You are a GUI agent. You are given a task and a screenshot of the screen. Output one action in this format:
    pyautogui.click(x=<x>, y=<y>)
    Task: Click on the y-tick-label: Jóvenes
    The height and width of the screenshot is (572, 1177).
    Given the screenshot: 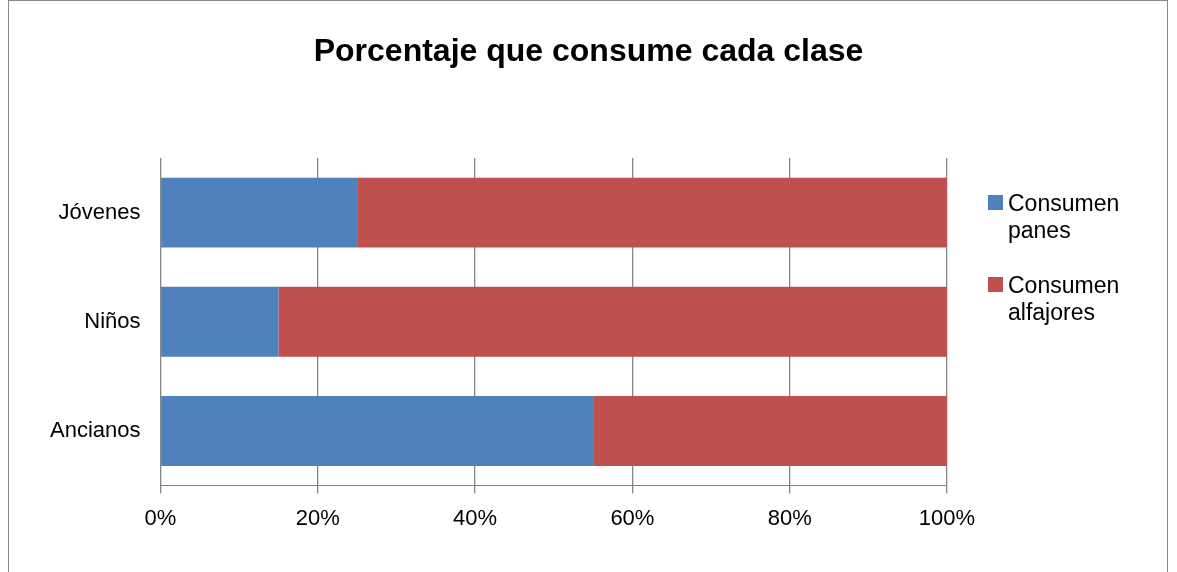 What is the action you would take?
    pyautogui.click(x=99, y=211)
    